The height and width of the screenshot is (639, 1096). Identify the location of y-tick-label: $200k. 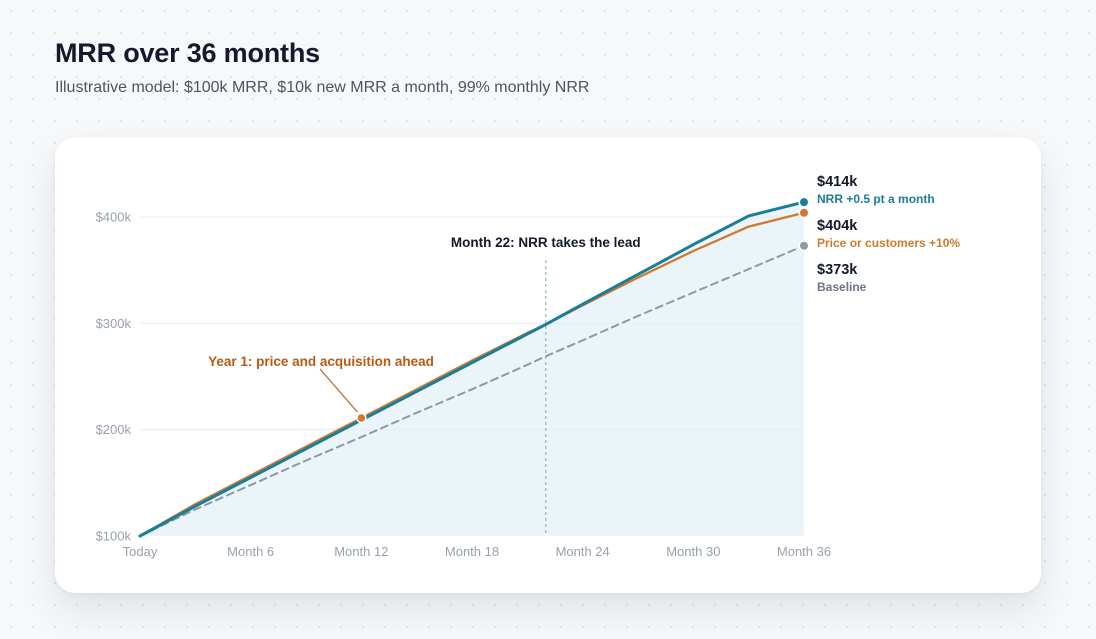
(114, 429).